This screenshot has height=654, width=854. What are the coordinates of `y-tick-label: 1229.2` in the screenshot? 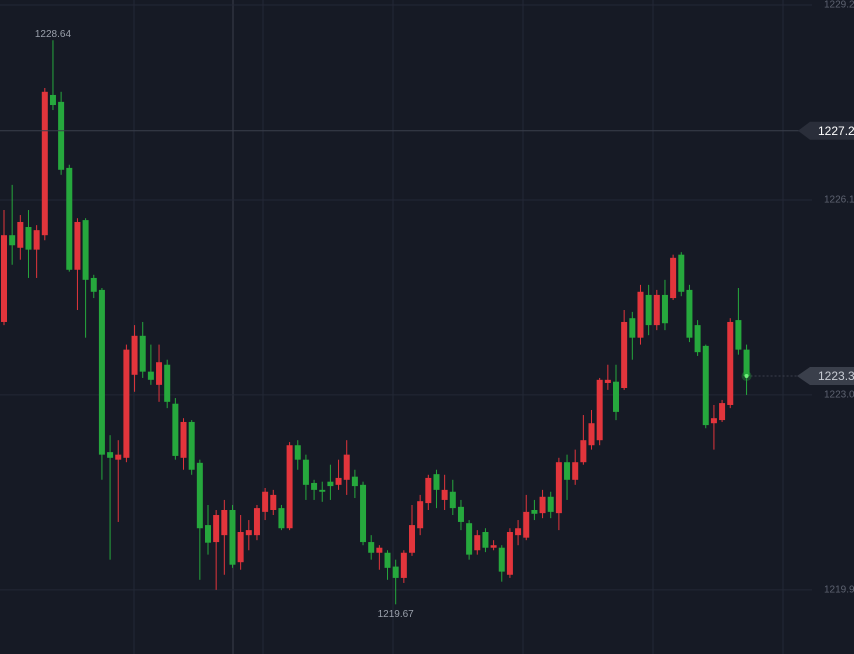 It's located at (839, 5).